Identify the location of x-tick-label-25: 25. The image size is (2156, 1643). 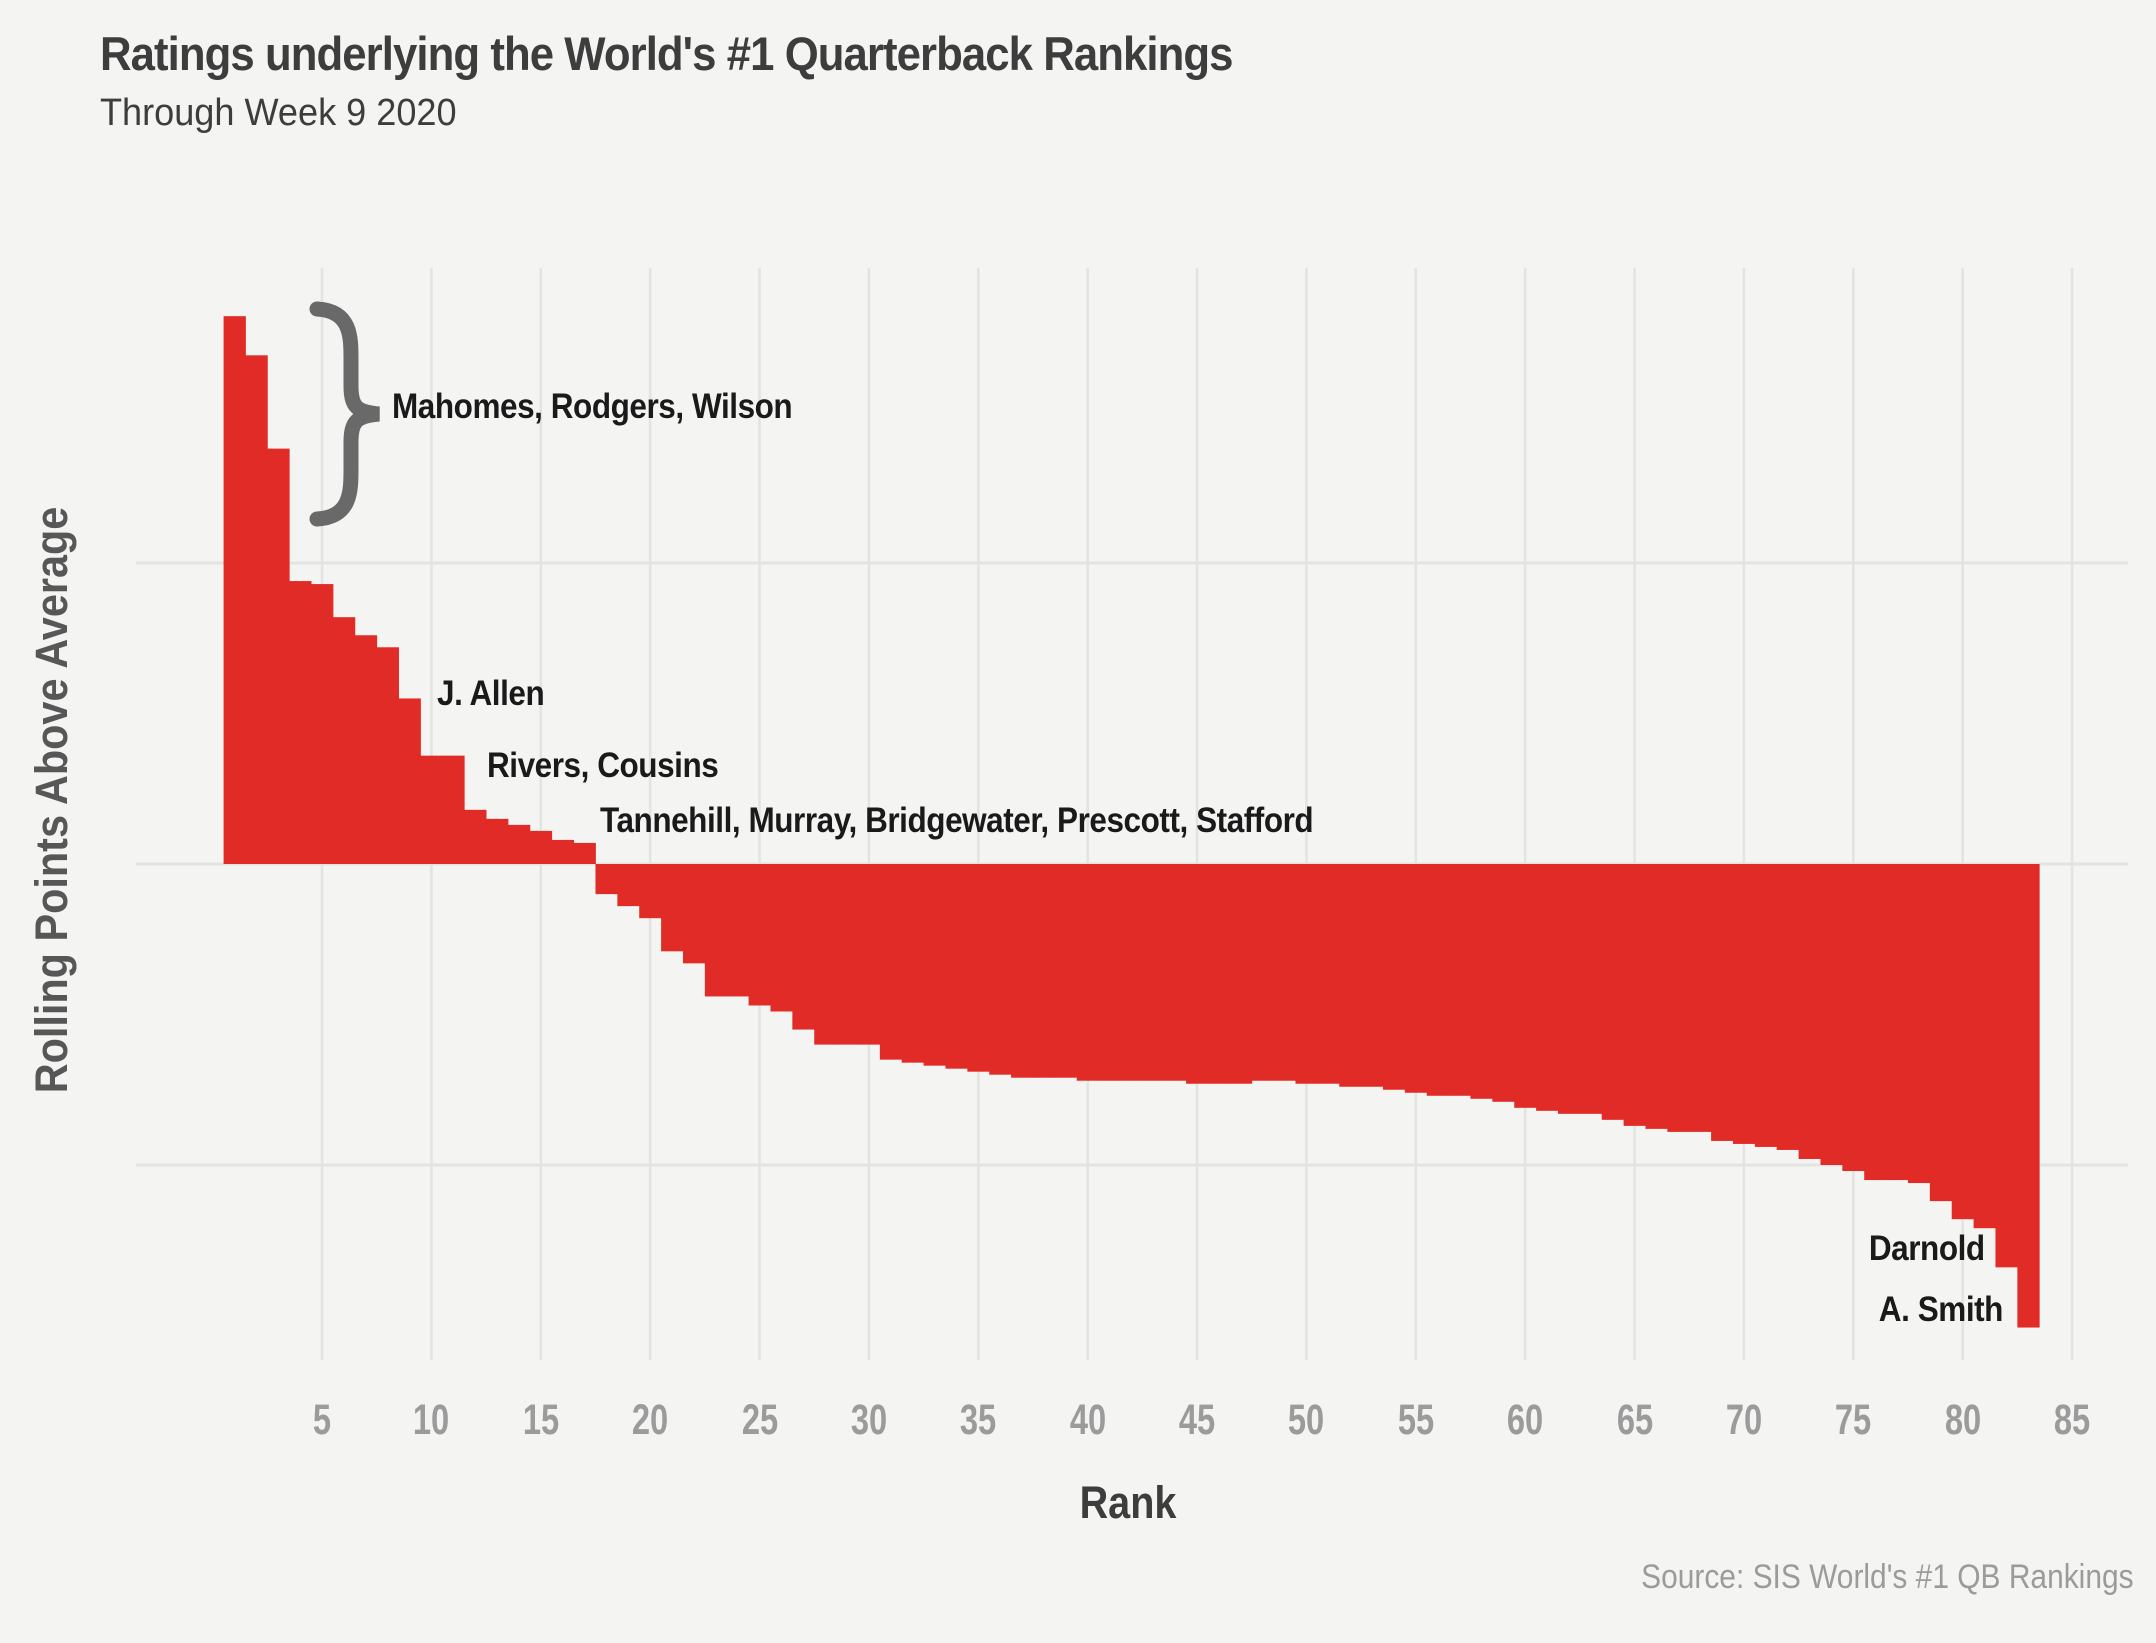
(759, 1420).